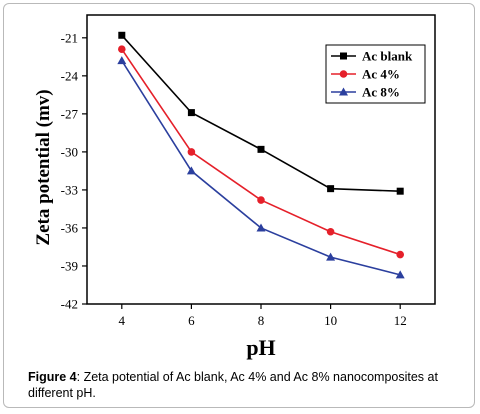  I want to click on legend-entry: Ac blank, so click(372, 56).